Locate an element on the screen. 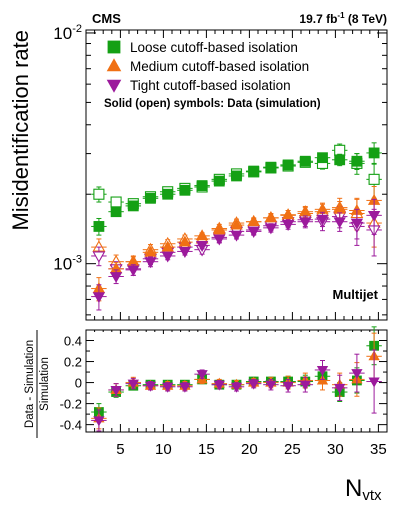 The width and height of the screenshot is (407, 510). lumi-energy: (8 TeV) is located at coordinates (366, 19).